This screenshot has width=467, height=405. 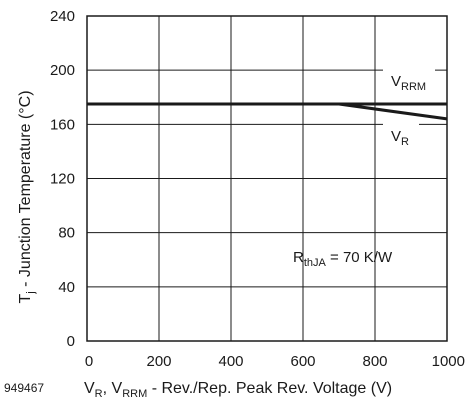 I want to click on y-tick-label: 200, so click(x=62, y=70).